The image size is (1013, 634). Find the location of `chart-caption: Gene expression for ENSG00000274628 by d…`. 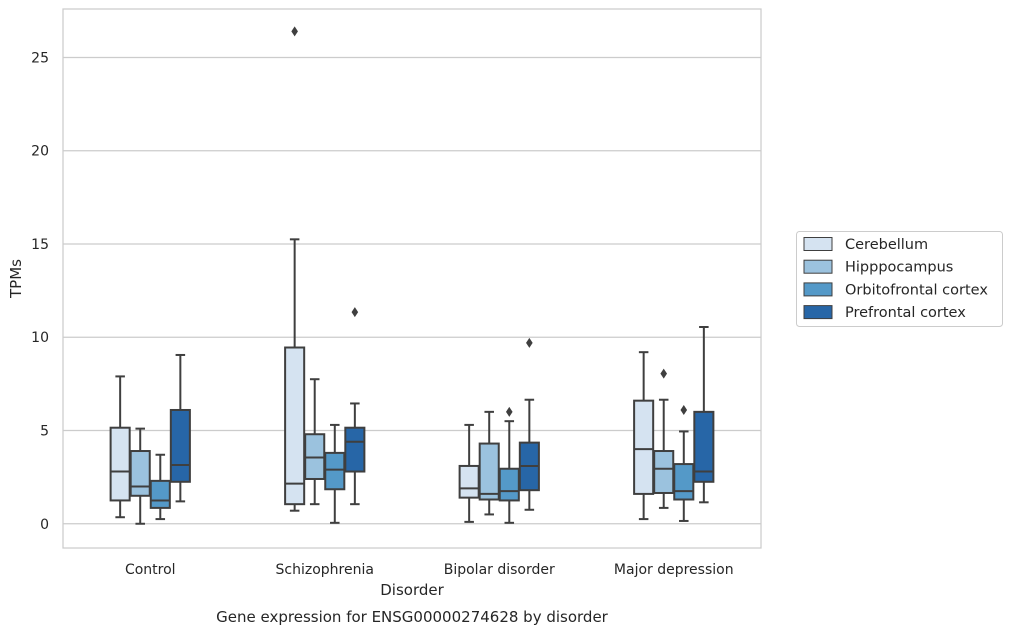

chart-caption: Gene expression for ENSG00000274628 by d… is located at coordinates (412, 617).